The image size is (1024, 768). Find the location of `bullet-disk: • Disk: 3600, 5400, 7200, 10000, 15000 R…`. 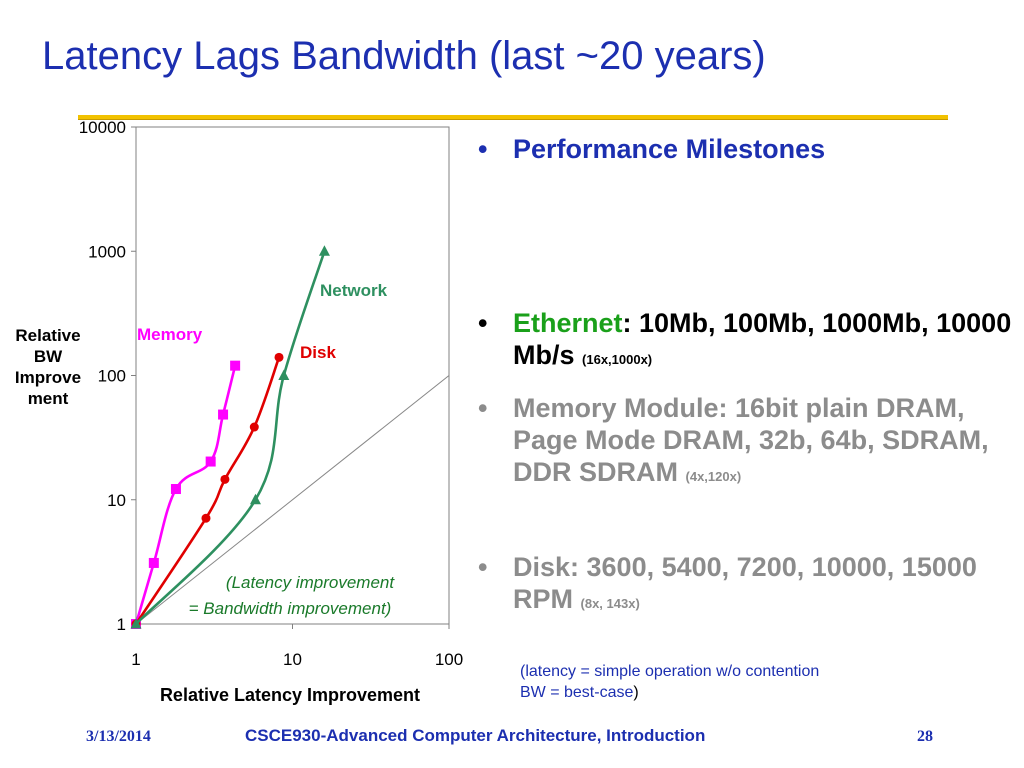

bullet-disk: • Disk: 3600, 5400, 7200, 10000, 15000 R… is located at coordinates (751, 585).